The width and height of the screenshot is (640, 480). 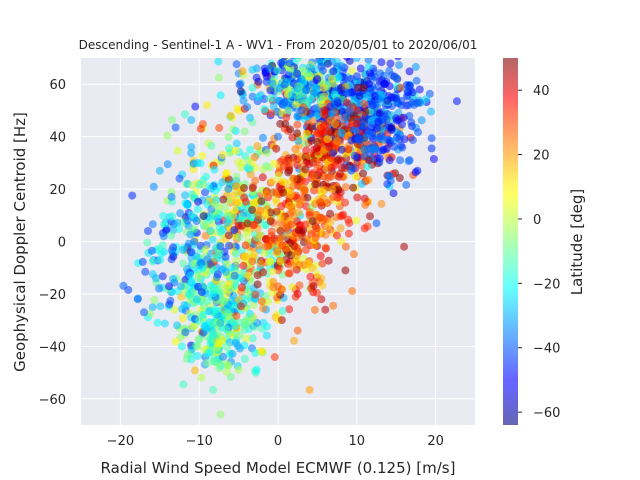 I want to click on x-tick-label: 10, so click(x=357, y=441).